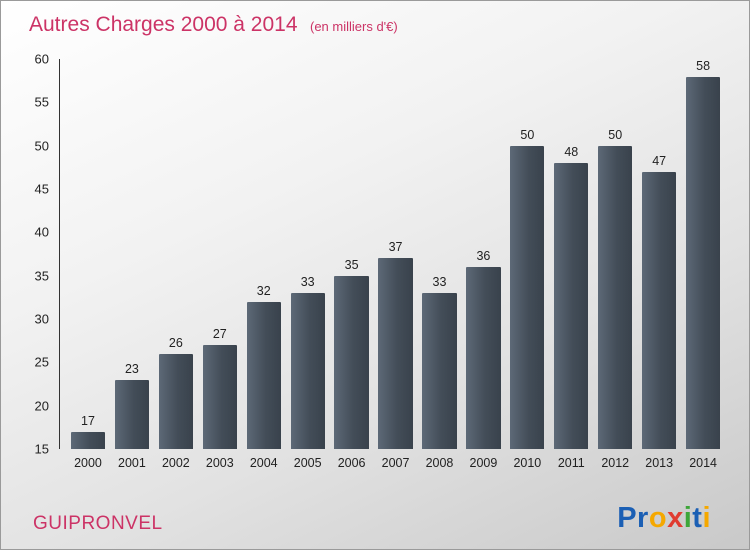 The image size is (750, 550). What do you see at coordinates (176, 264) in the screenshot?
I see `bar-slot: 26 2002` at bounding box center [176, 264].